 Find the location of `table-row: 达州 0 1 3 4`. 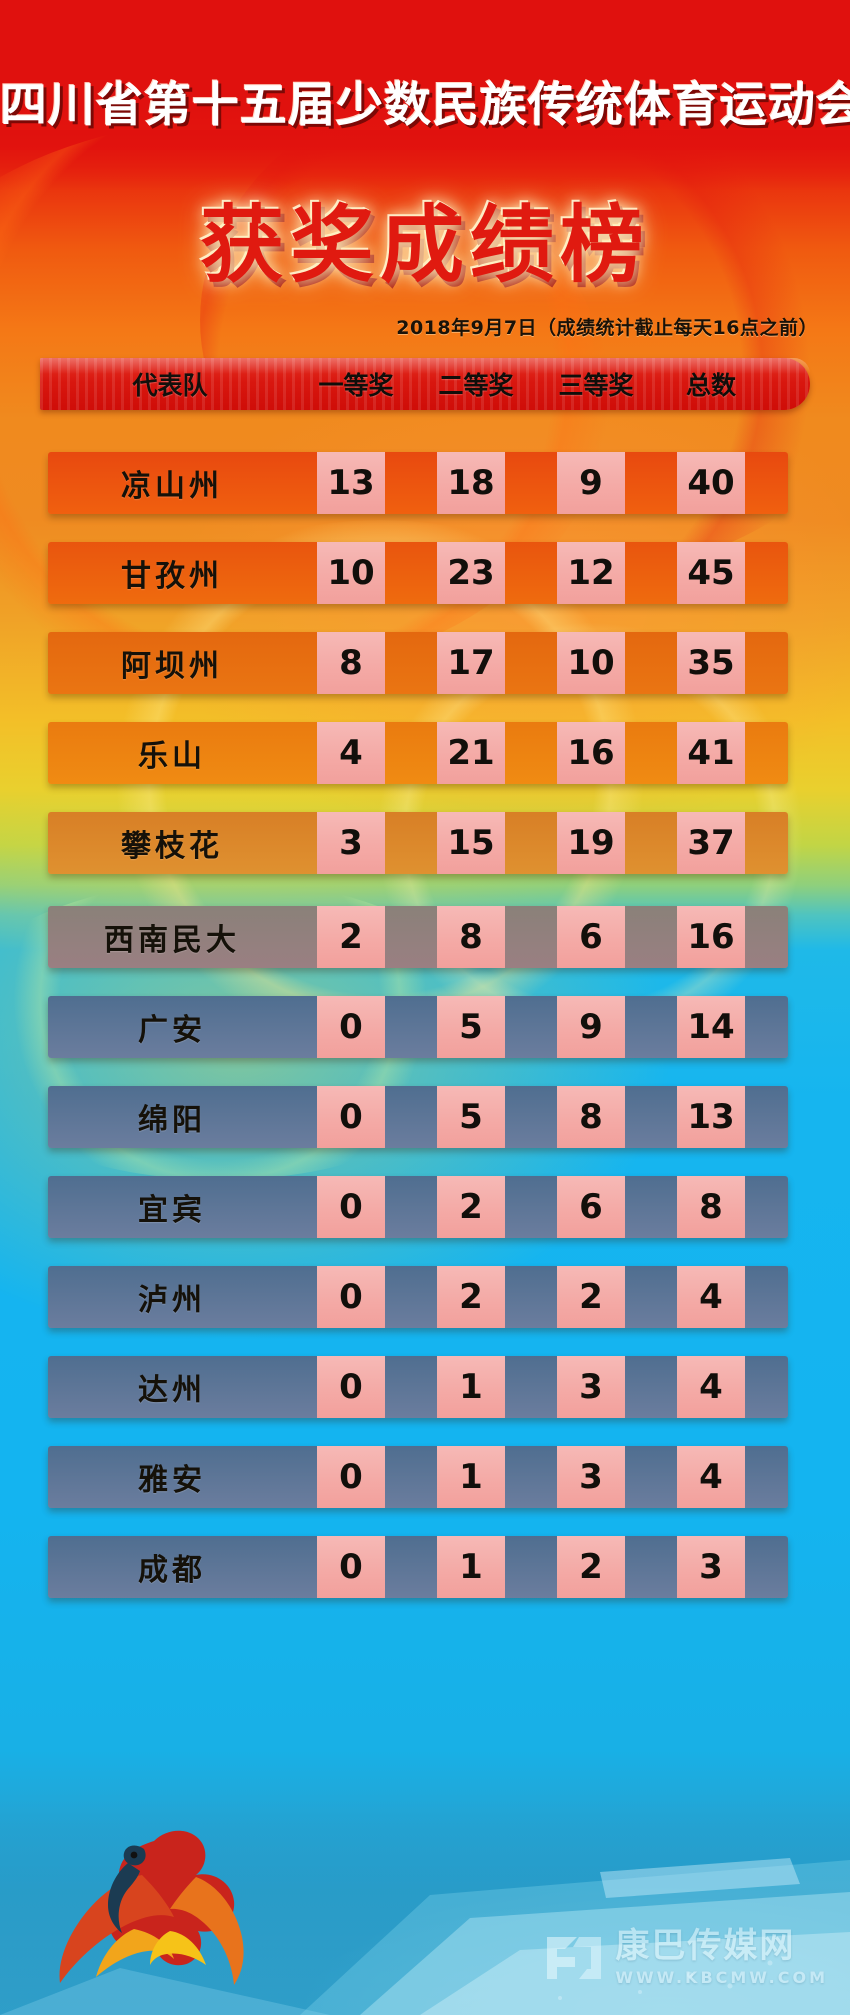

table-row: 达州 0 1 3 4 is located at coordinates (418, 1387).